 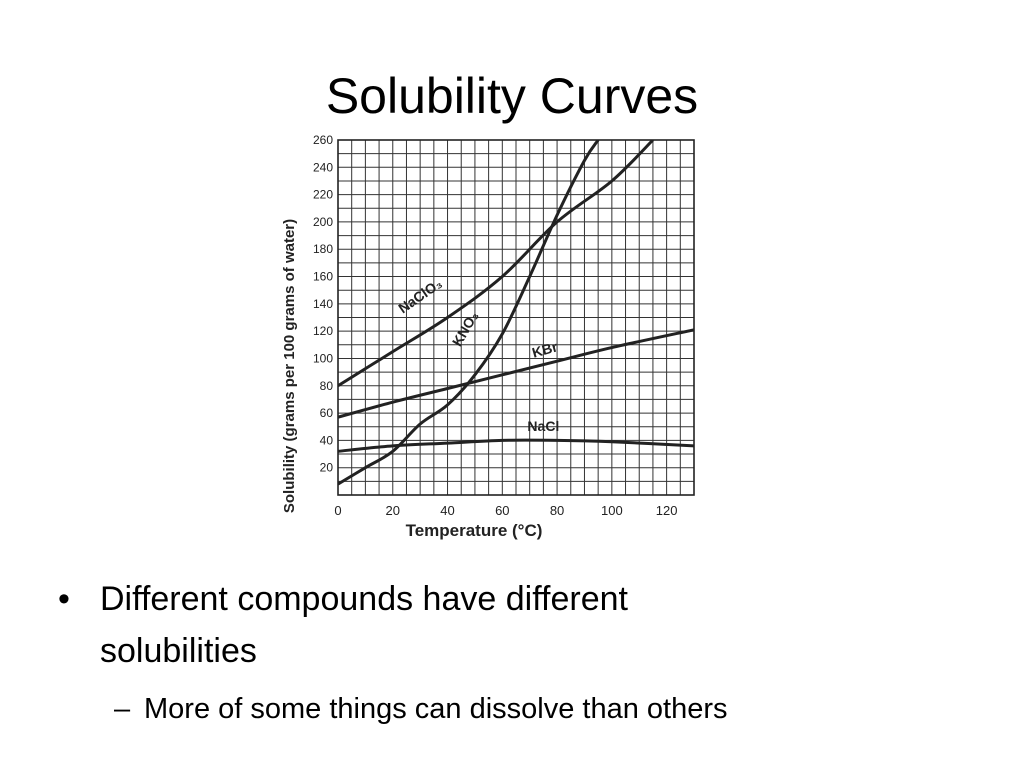 I want to click on series-label: KBr, so click(x=545, y=349).